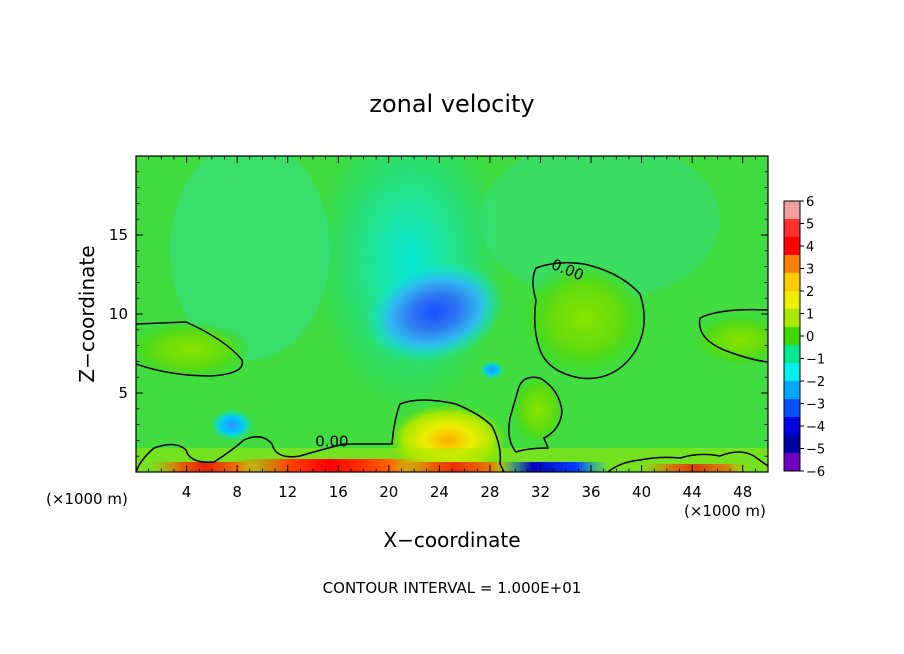 This screenshot has width=904, height=654. I want to click on x-axis-label: X−coordinate, so click(451, 540).